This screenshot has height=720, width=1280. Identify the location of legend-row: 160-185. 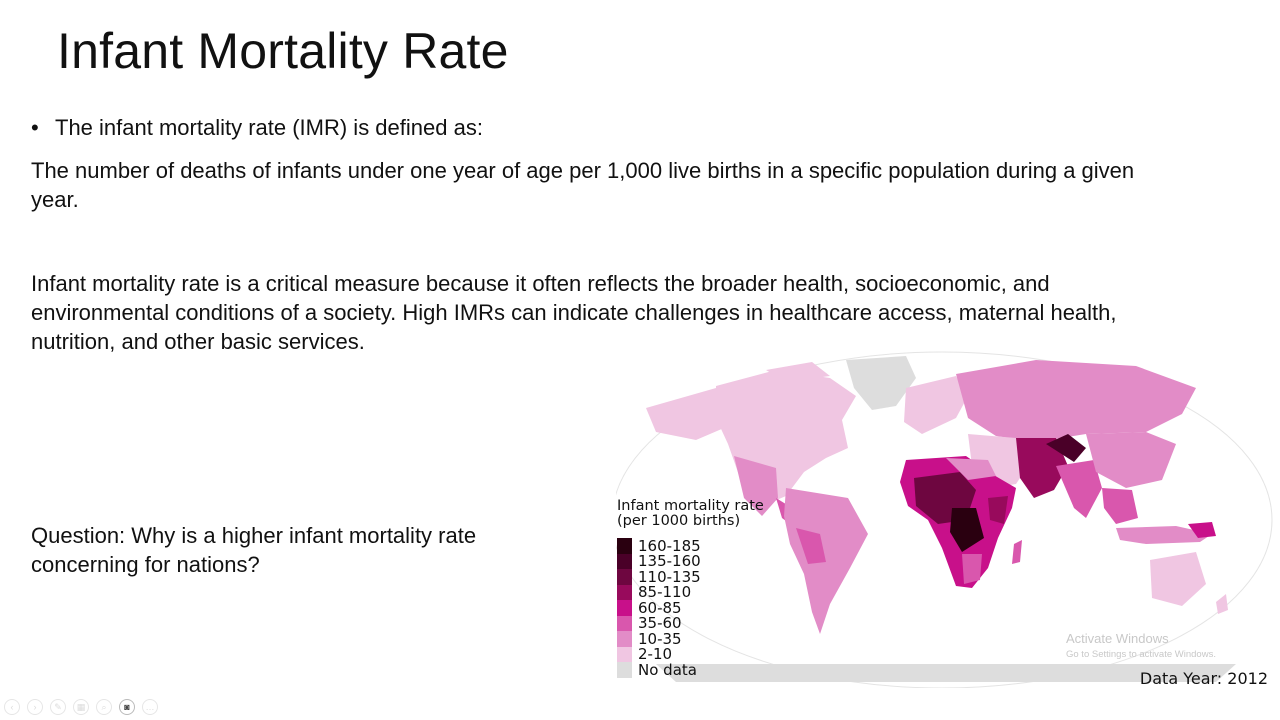
(690, 545).